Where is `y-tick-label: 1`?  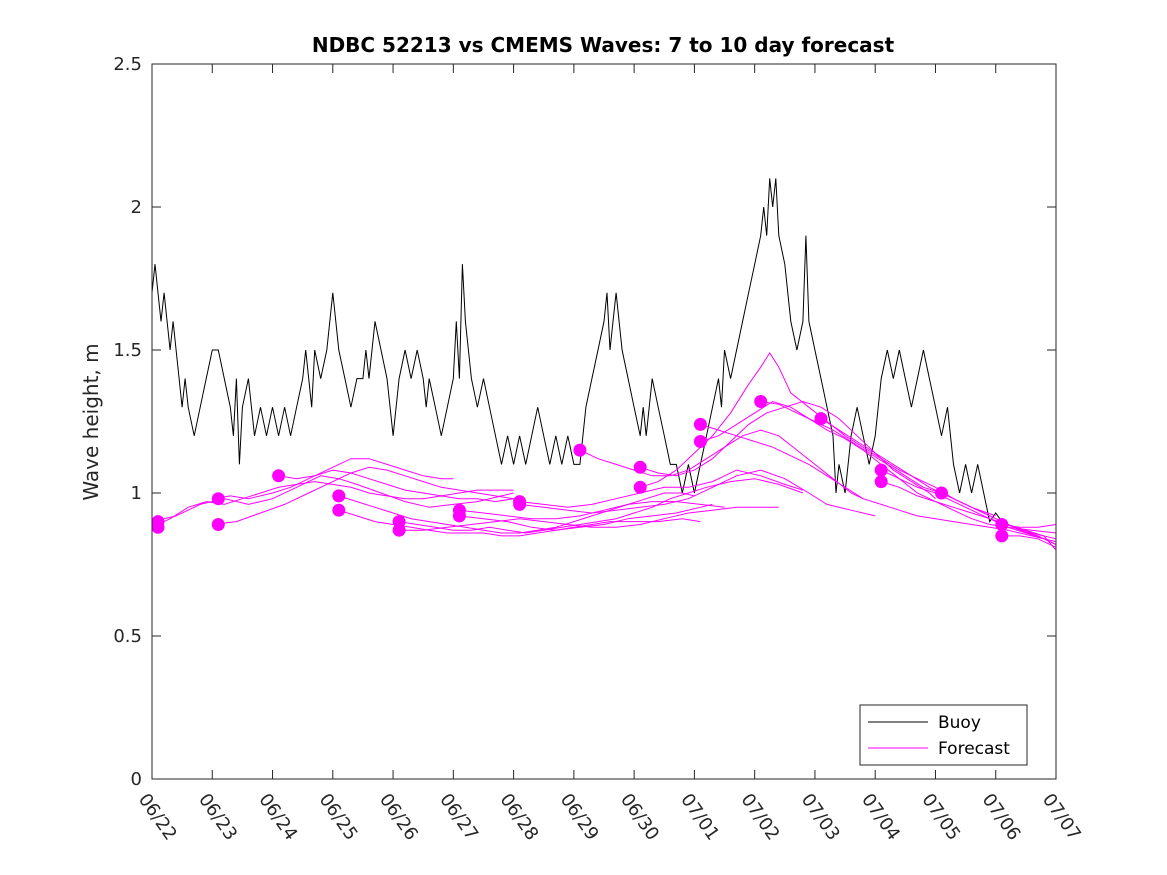
y-tick-label: 1 is located at coordinates (136, 493).